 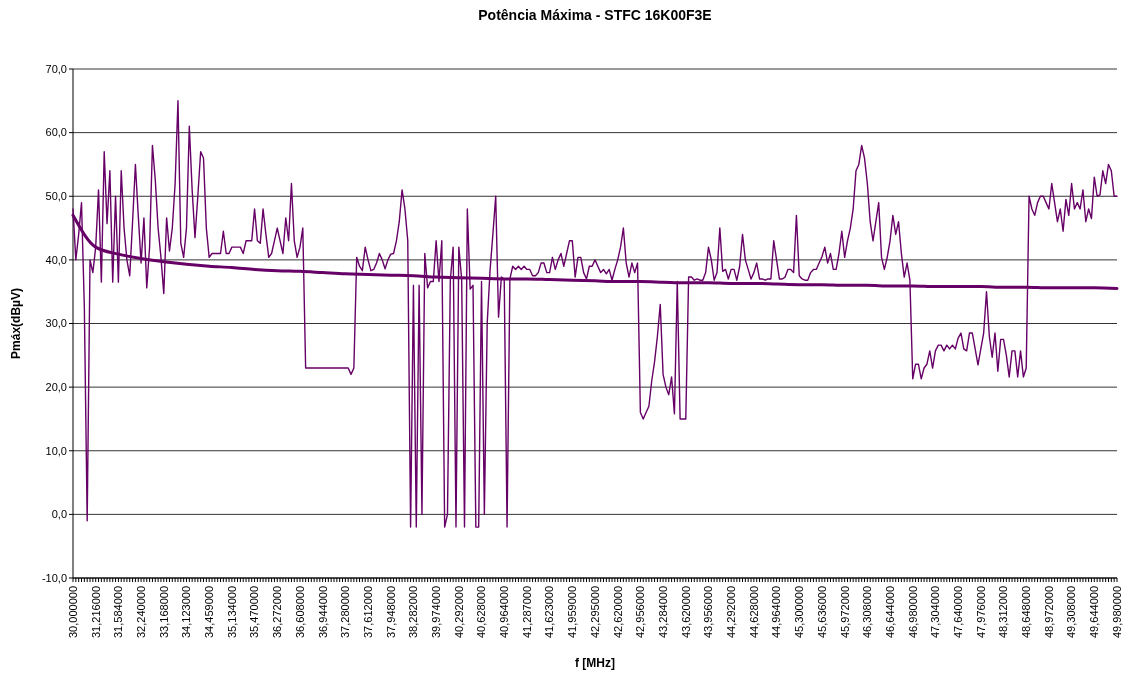 I want to click on x-tick-label: 48,648000, so click(x=1026, y=612).